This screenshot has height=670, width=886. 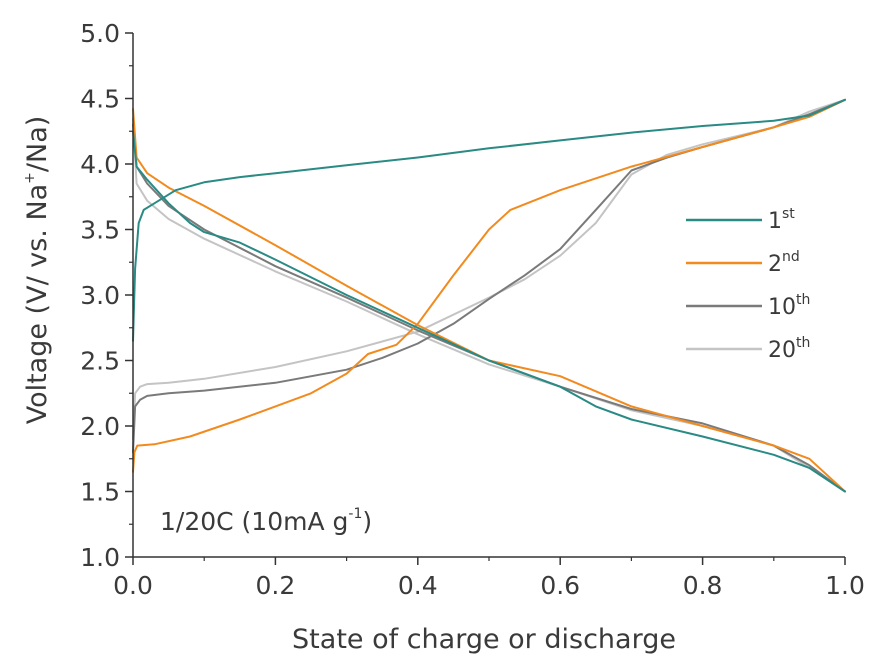 What do you see at coordinates (100, 426) in the screenshot?
I see `y-tick-label: 2.0` at bounding box center [100, 426].